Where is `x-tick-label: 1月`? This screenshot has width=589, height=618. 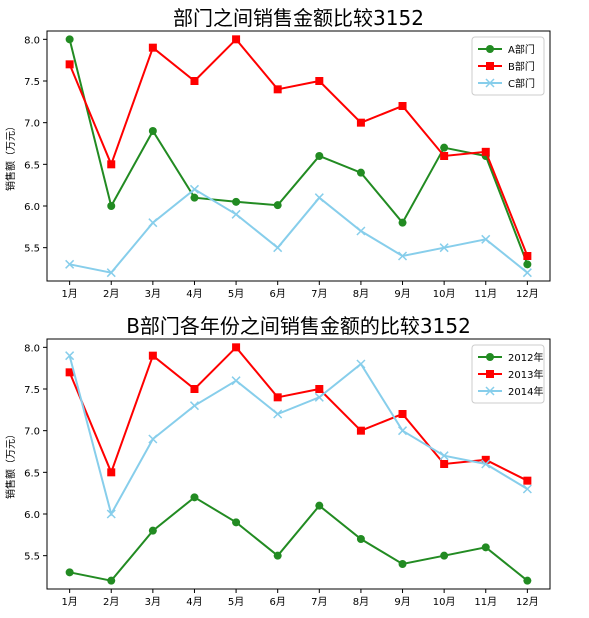
x-tick-label: 1月 is located at coordinates (69, 294).